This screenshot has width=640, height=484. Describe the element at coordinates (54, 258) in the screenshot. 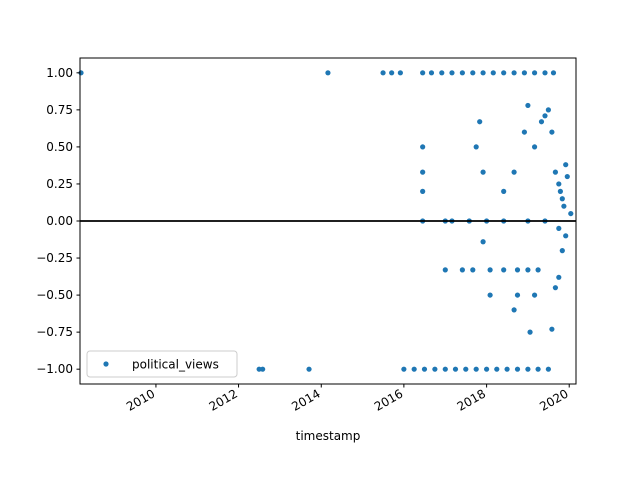

I see `y-tick-label: −0.25` at that location.